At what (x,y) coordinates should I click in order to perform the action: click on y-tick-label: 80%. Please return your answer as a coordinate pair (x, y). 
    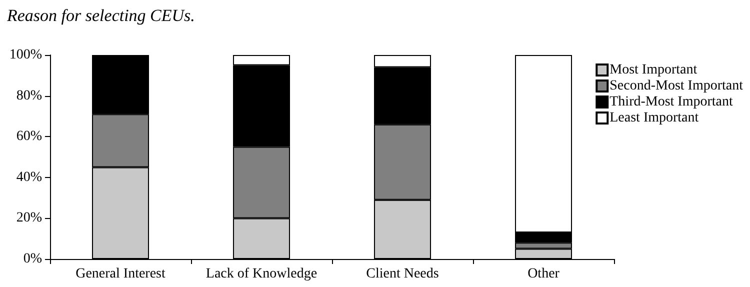
    Looking at the image, I should click on (29, 96).